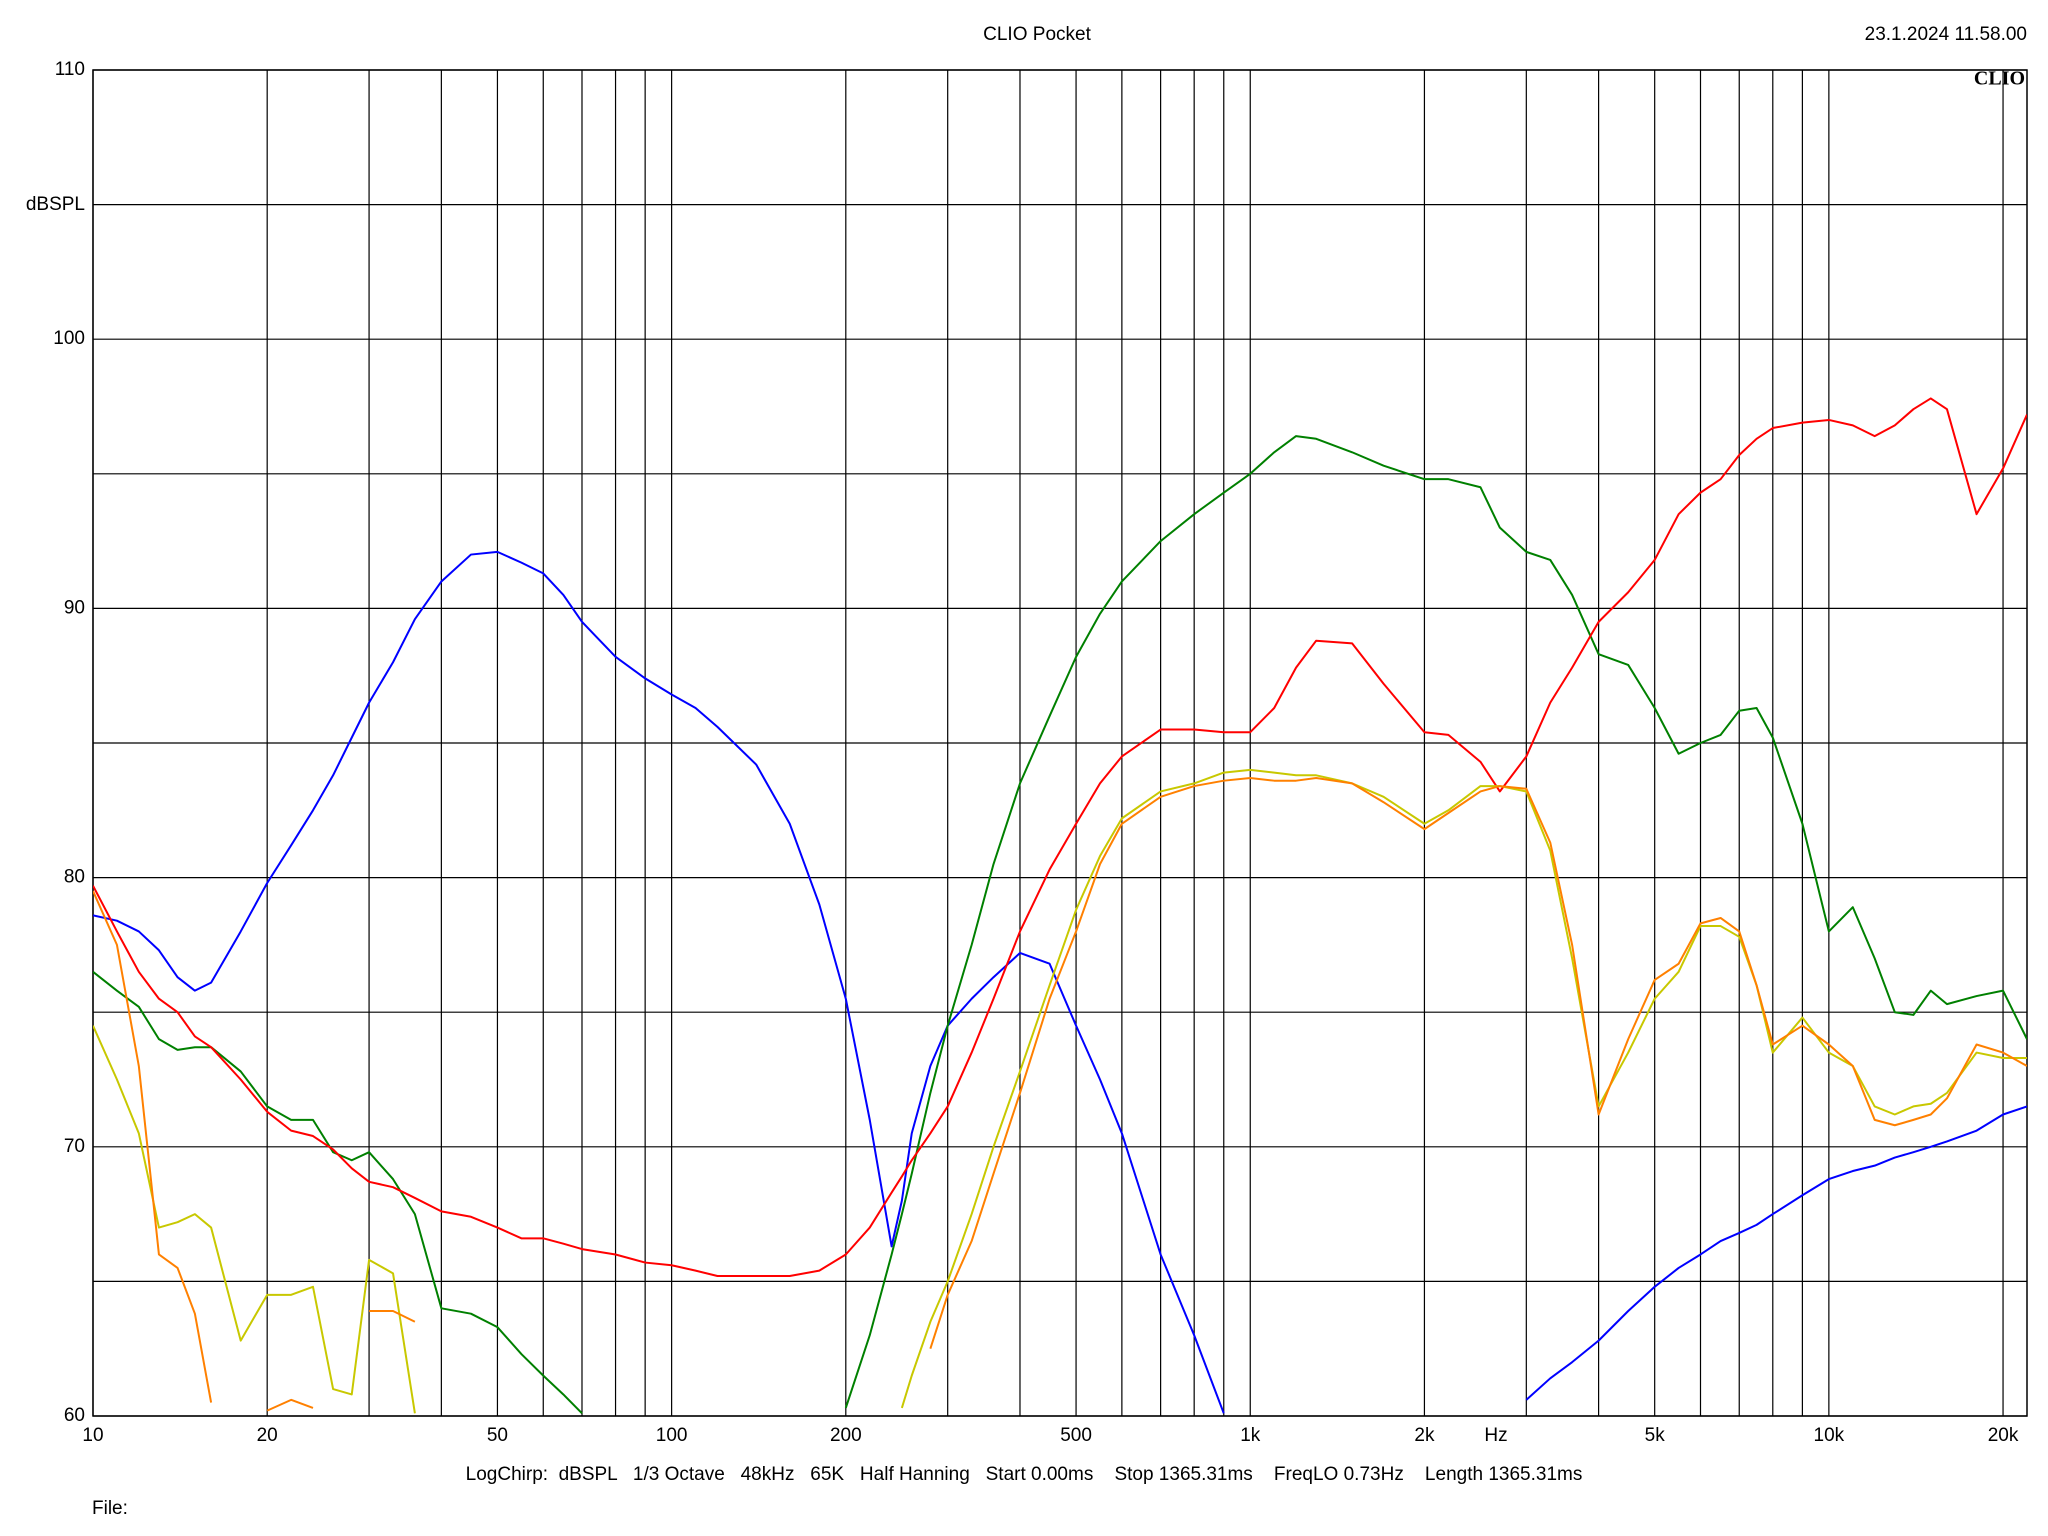 This screenshot has width=2048, height=1536. What do you see at coordinates (1076, 1435) in the screenshot?
I see `x-tick-label: 500` at bounding box center [1076, 1435].